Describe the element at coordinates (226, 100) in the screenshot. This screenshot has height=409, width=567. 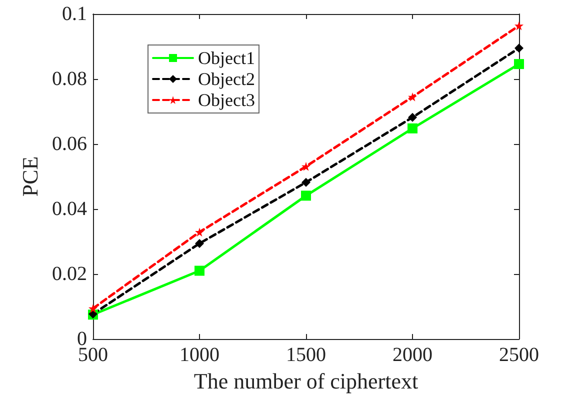
I see `legend-label: Object3` at that location.